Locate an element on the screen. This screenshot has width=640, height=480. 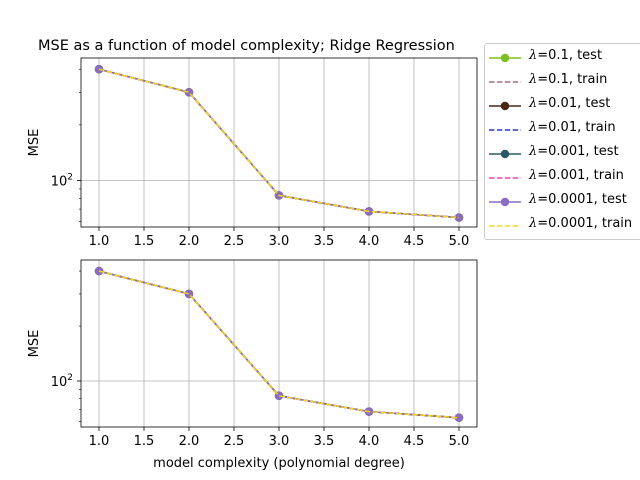
legend-text: =0.0001, test is located at coordinates (582, 199).